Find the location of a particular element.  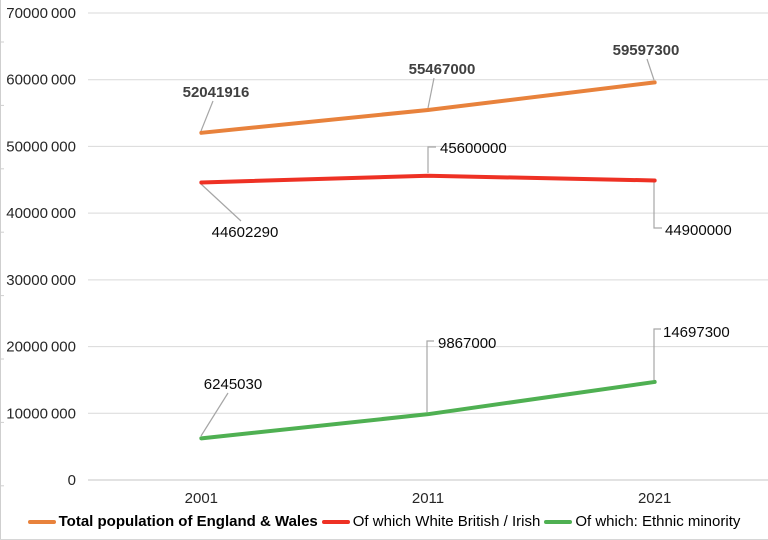

y-tick-label: 10000 000 is located at coordinates (41, 413).